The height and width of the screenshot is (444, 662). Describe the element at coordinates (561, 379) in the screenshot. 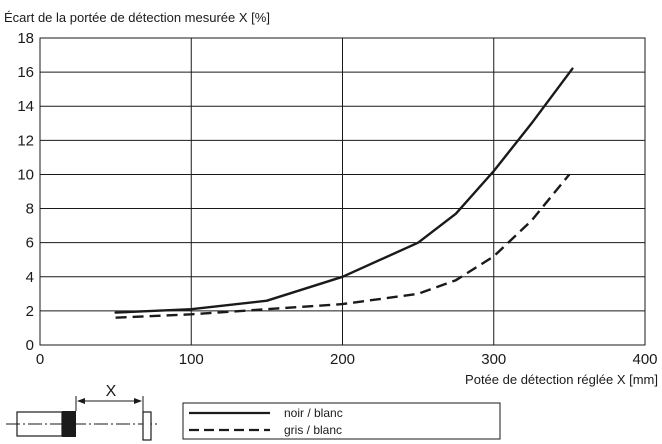

I see `x-axis-title: Potée de détection réglée X [mm]` at that location.